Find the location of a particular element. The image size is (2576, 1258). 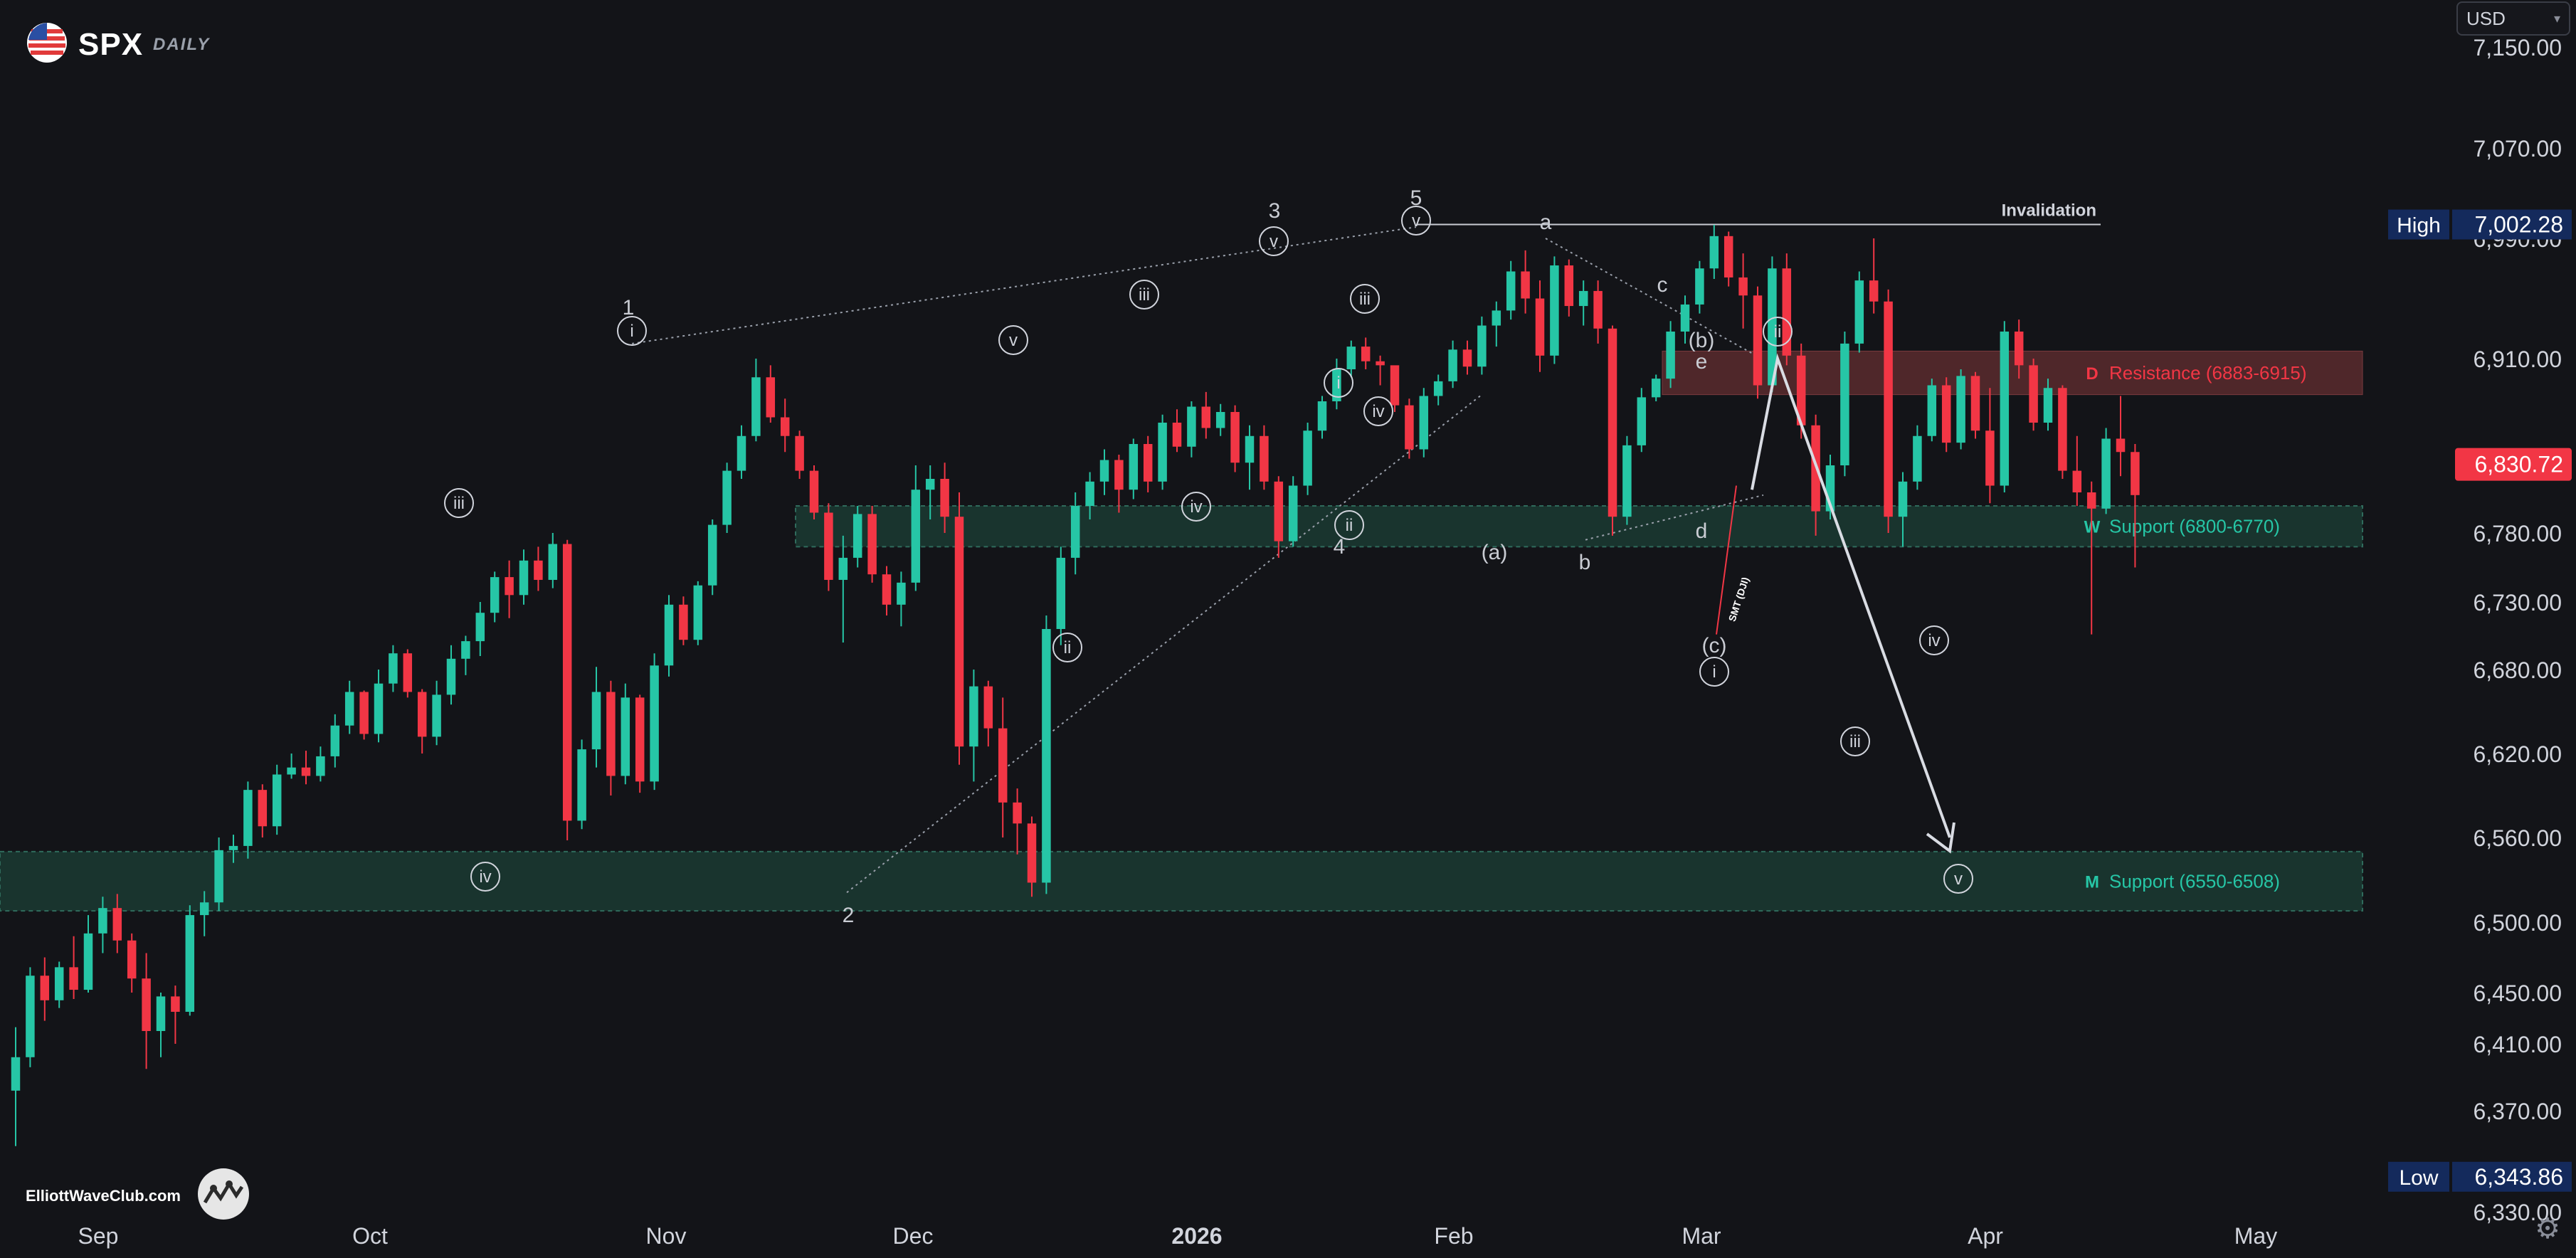

gear-icon: ⚙ is located at coordinates (2547, 1228).